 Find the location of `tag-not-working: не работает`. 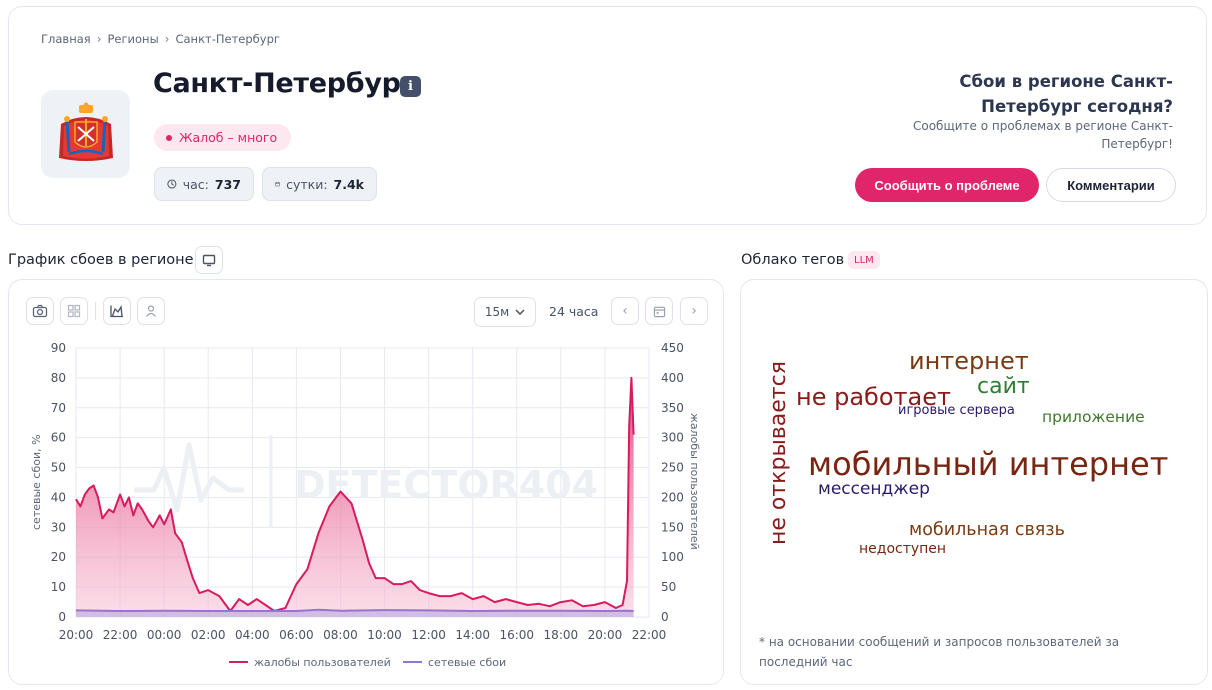

tag-not-working: не работает is located at coordinates (873, 397).